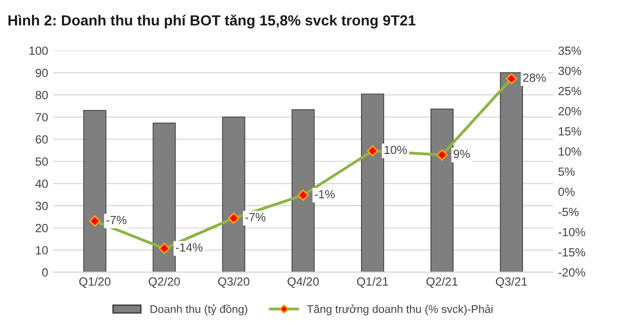 The height and width of the screenshot is (326, 625). What do you see at coordinates (199, 310) in the screenshot?
I see `legend-label: Doanh thu (tỷ đồng)` at bounding box center [199, 310].